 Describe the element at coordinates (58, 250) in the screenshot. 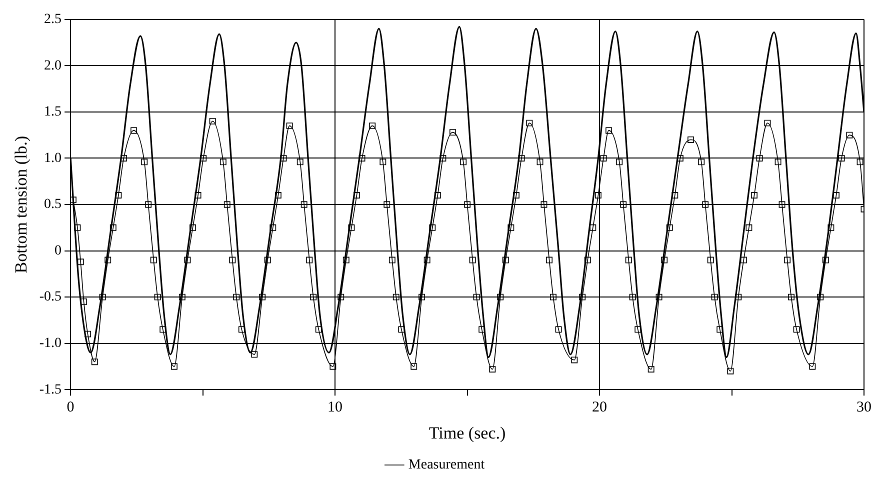

I see `y-tick-label: 0` at that location.